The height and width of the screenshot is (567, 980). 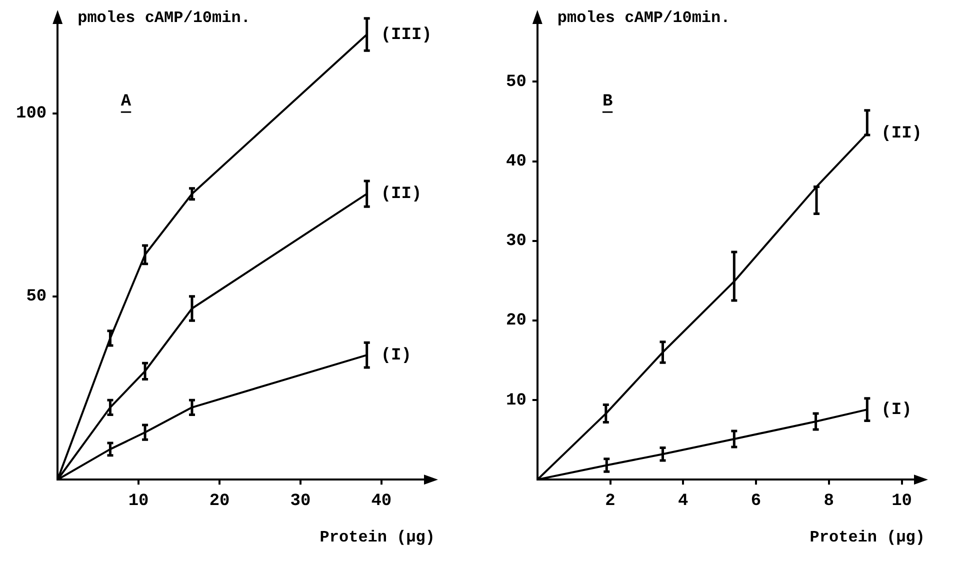 What do you see at coordinates (381, 502) in the screenshot?
I see `x-tick-label: 40` at bounding box center [381, 502].